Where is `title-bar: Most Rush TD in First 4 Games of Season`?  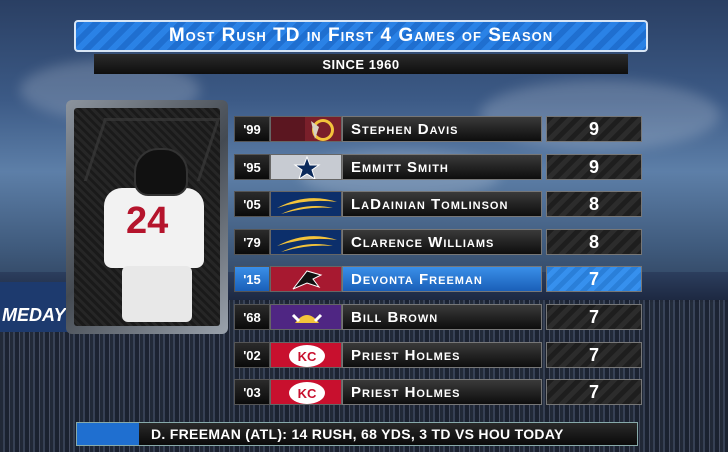
title-bar: Most Rush TD in First 4 Games of Season is located at coordinates (361, 36).